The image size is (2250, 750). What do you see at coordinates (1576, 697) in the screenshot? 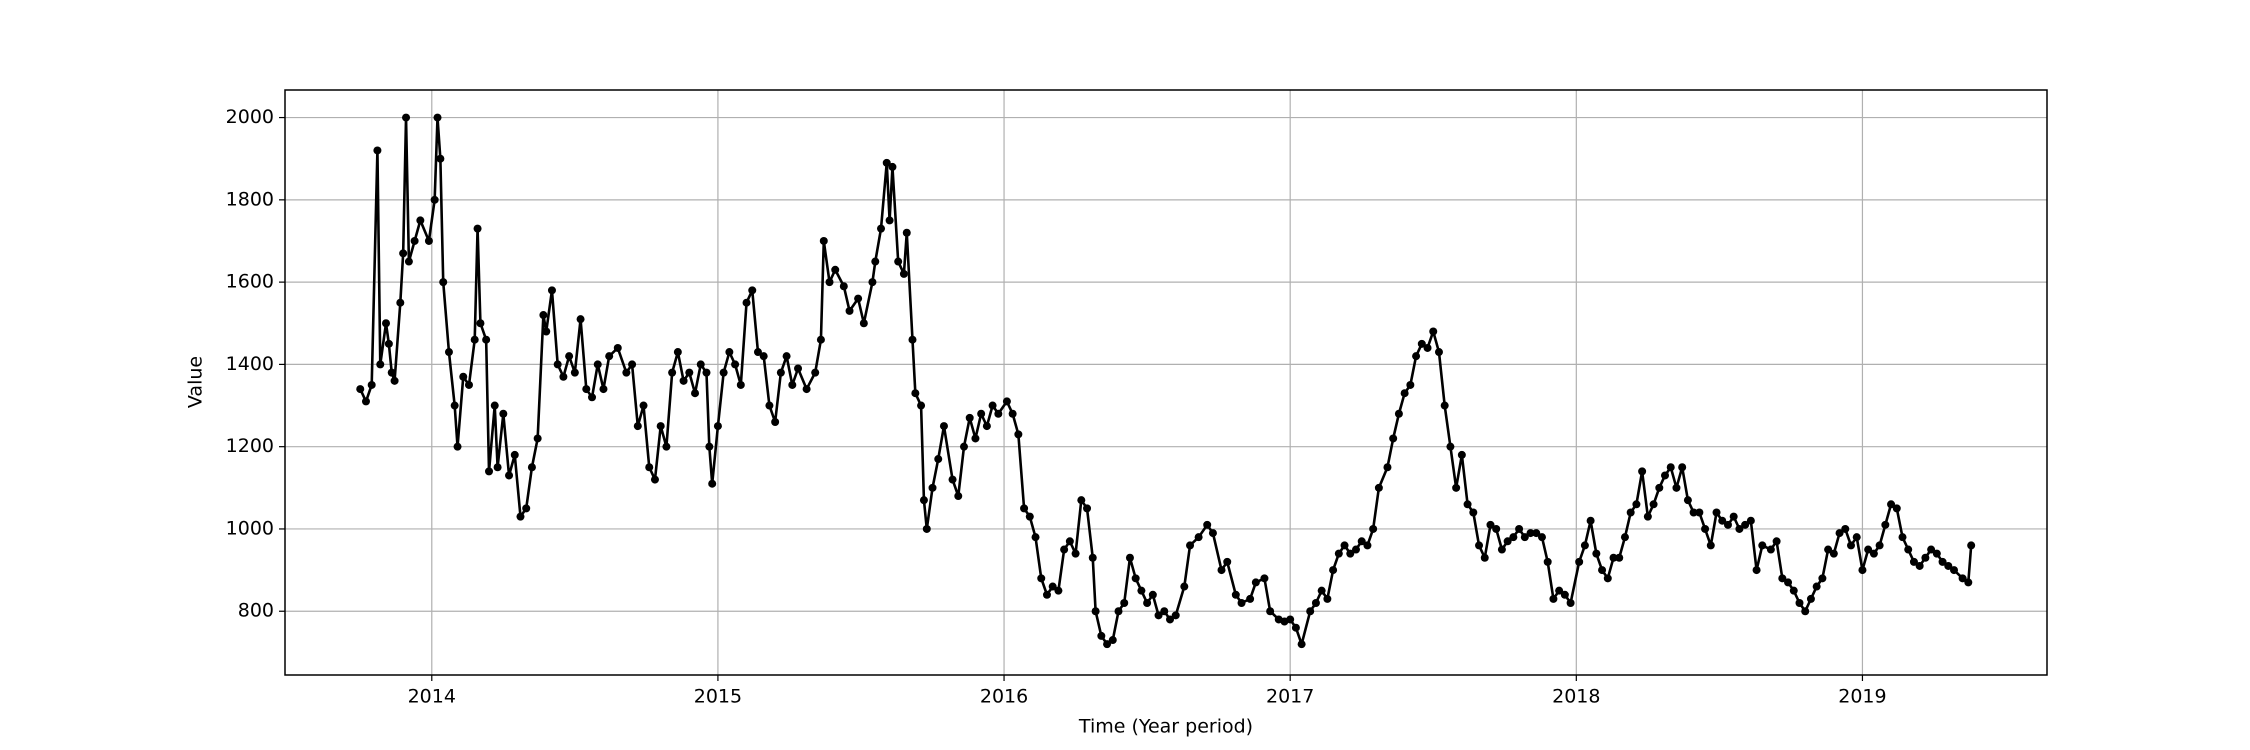
I see `x-tick-label: 2018` at bounding box center [1576, 697].